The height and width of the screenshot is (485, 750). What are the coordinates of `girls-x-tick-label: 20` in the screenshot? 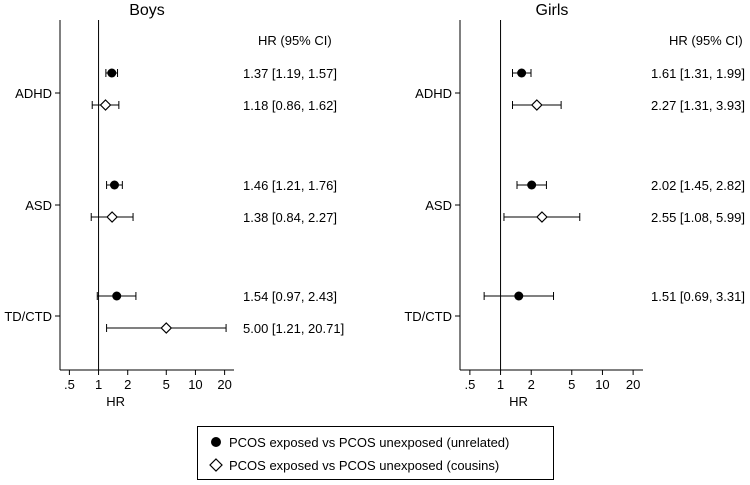 It's located at (633, 384).